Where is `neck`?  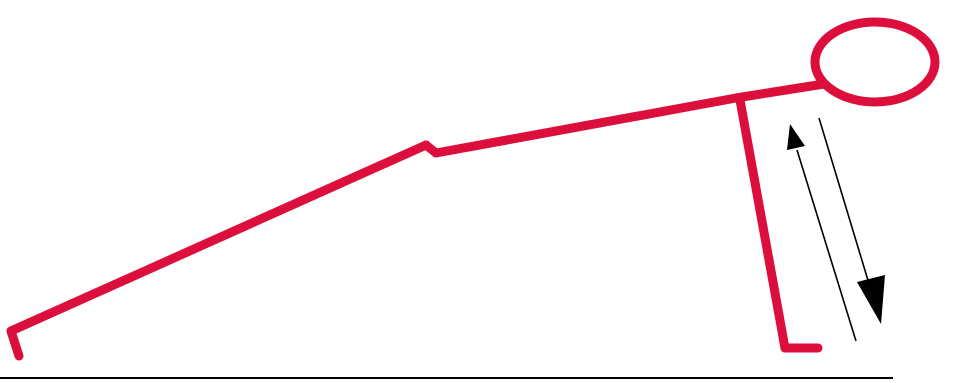
neck is located at coordinates (780, 91).